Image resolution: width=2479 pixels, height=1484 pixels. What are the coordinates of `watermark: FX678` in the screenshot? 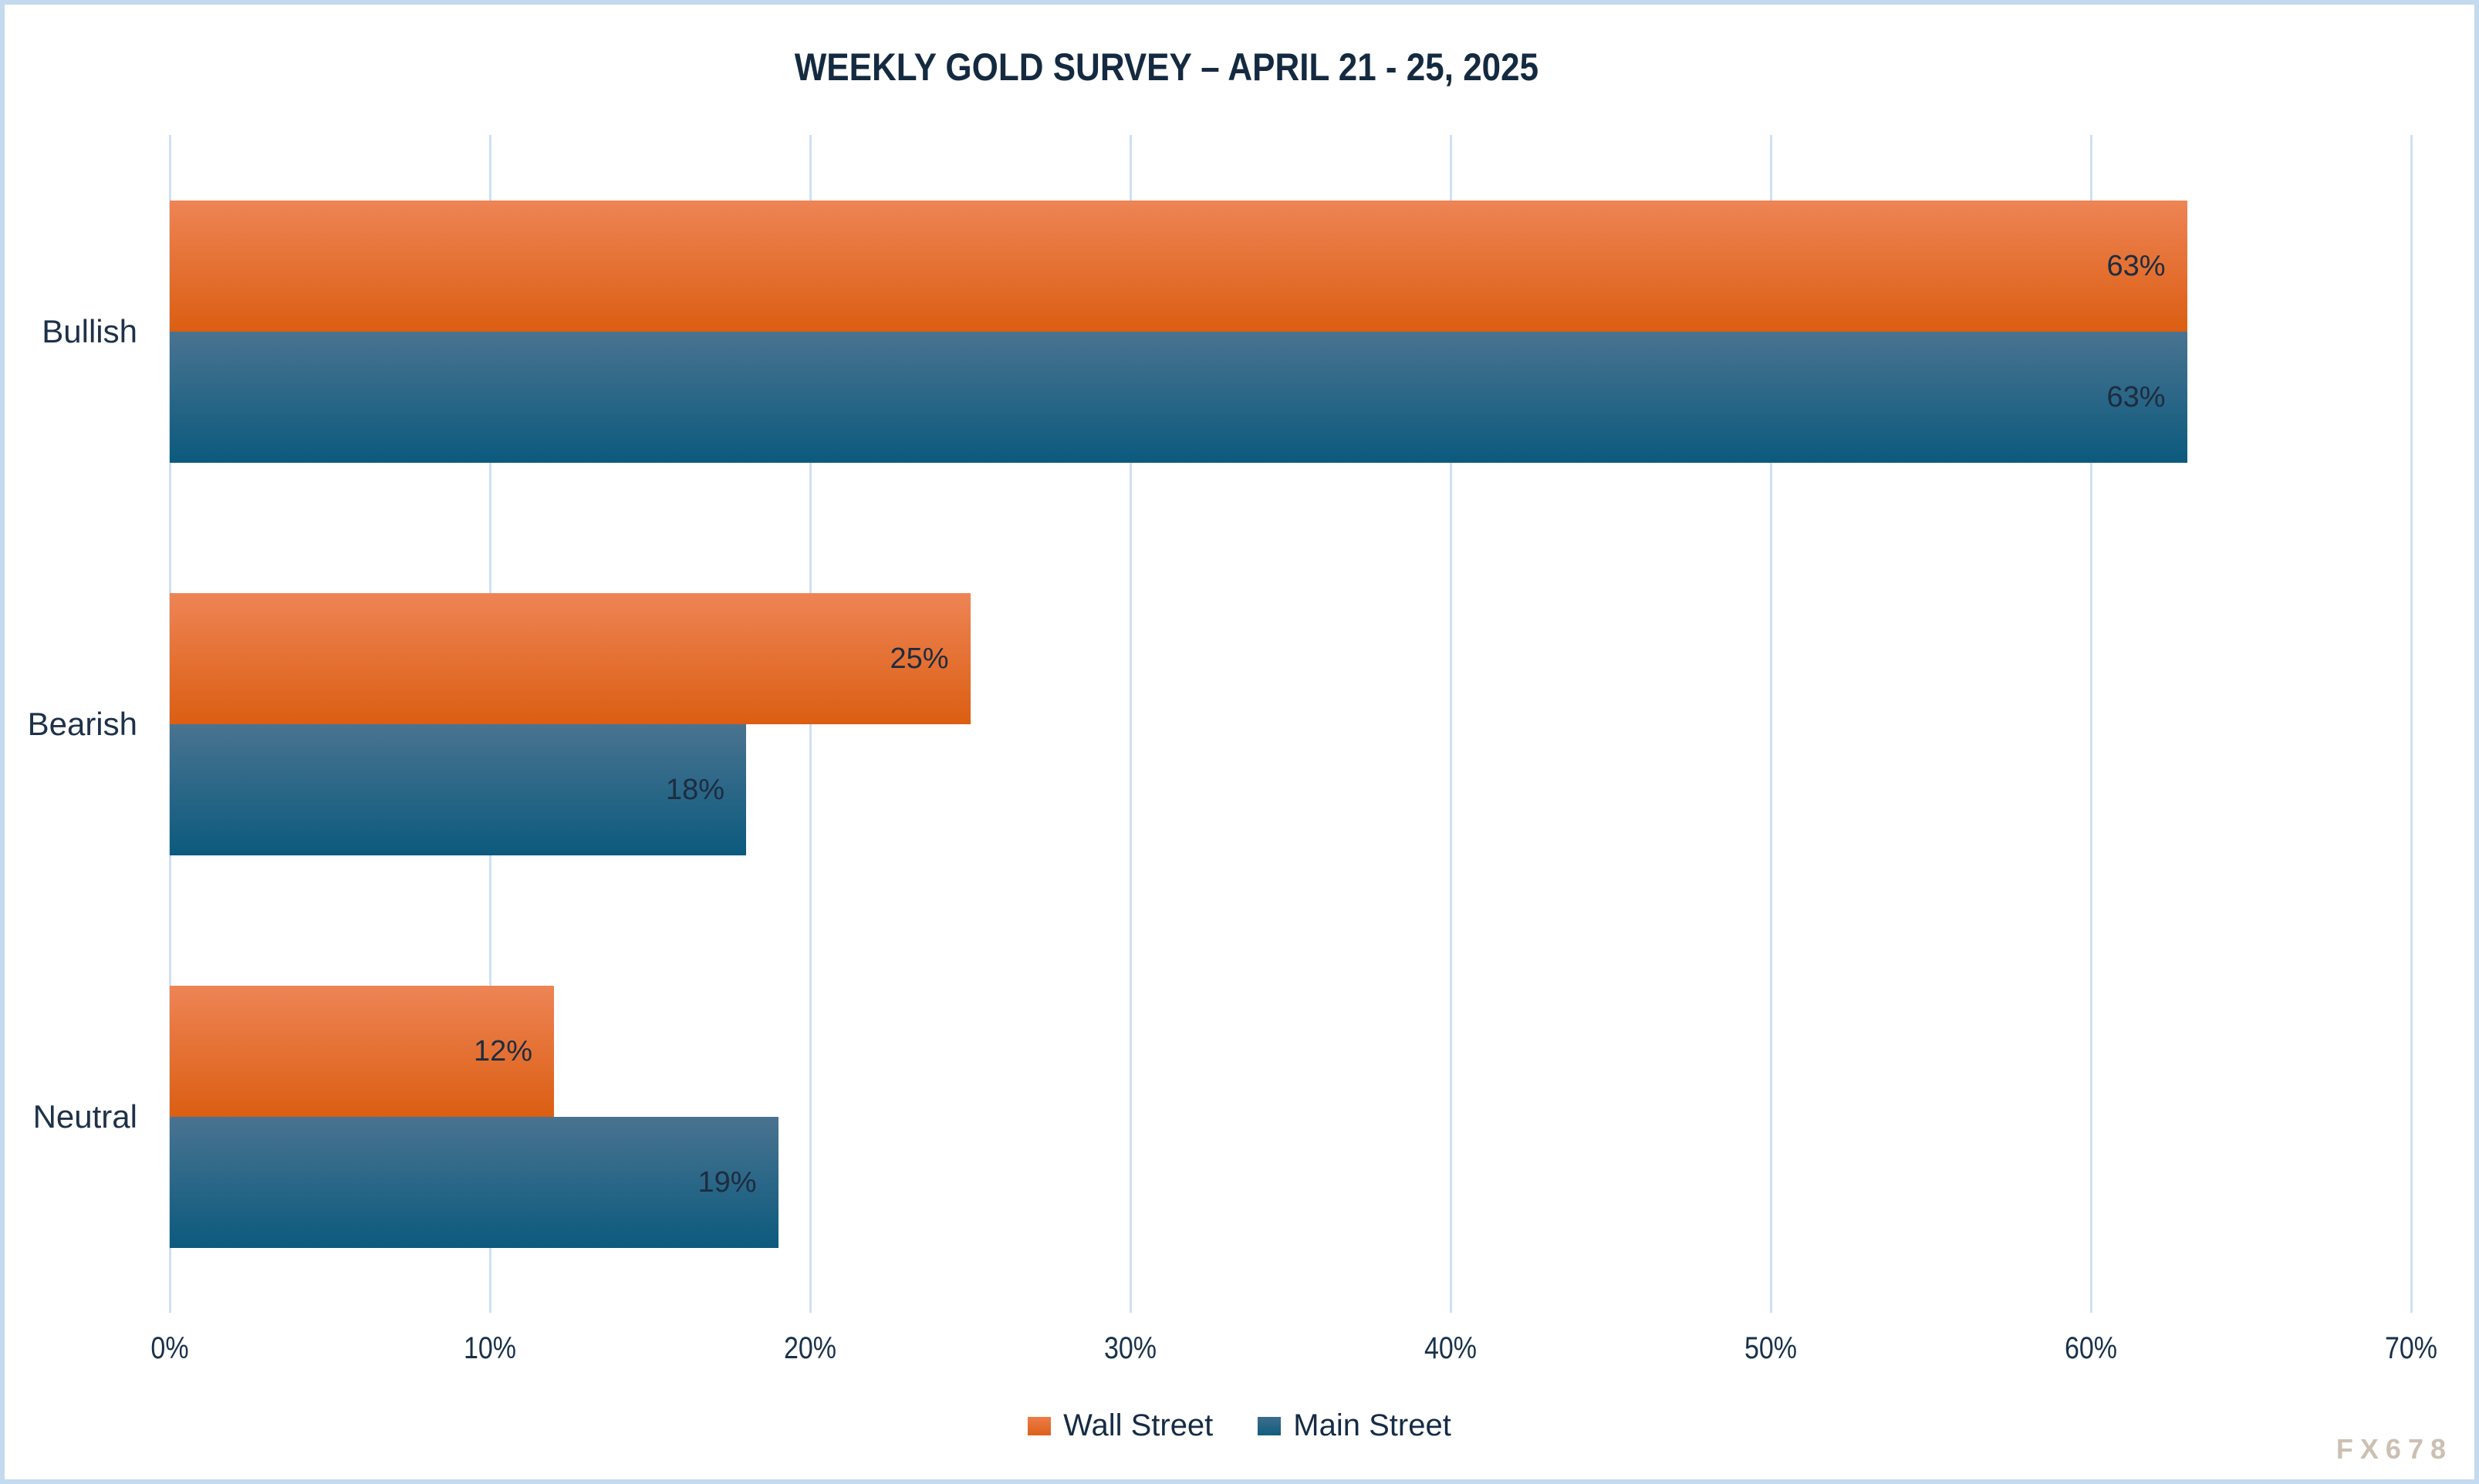 It's located at (2394, 1449).